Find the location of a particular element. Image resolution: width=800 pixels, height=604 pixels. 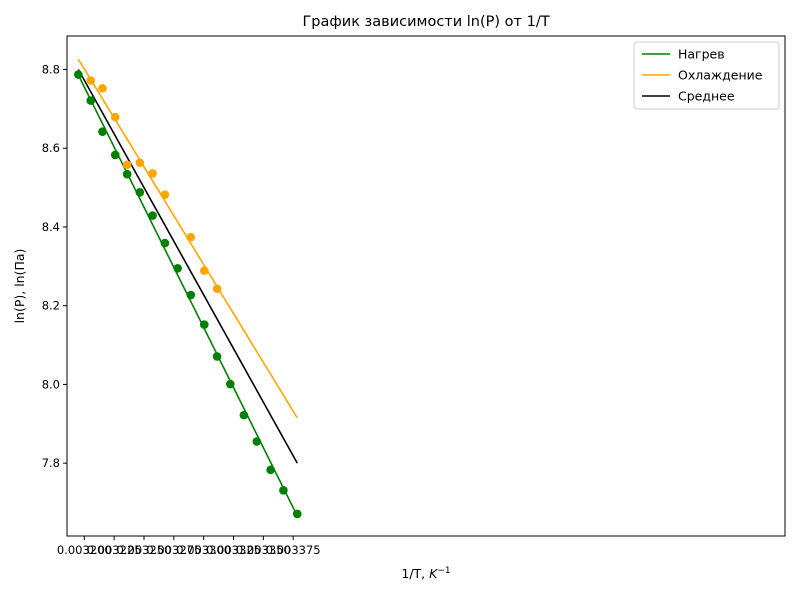

legend: Нагрев Охлаждение Среднее is located at coordinates (706, 75).